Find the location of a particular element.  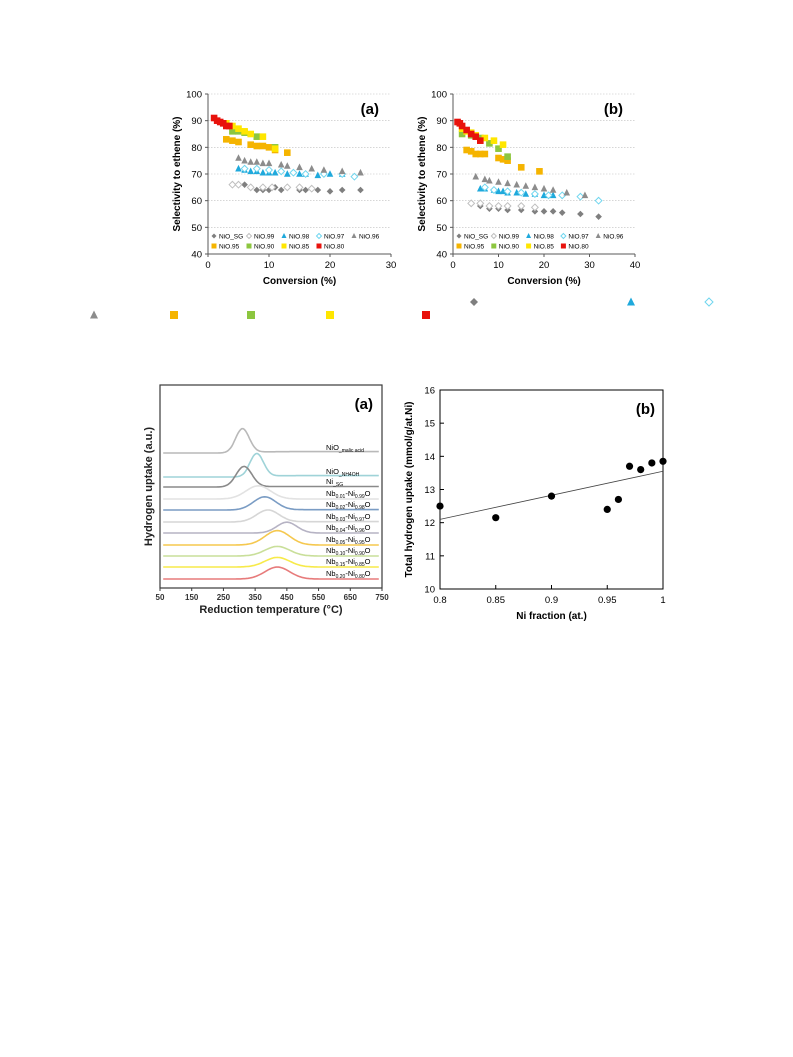

label-sub: _SG is located at coordinates (337, 485).